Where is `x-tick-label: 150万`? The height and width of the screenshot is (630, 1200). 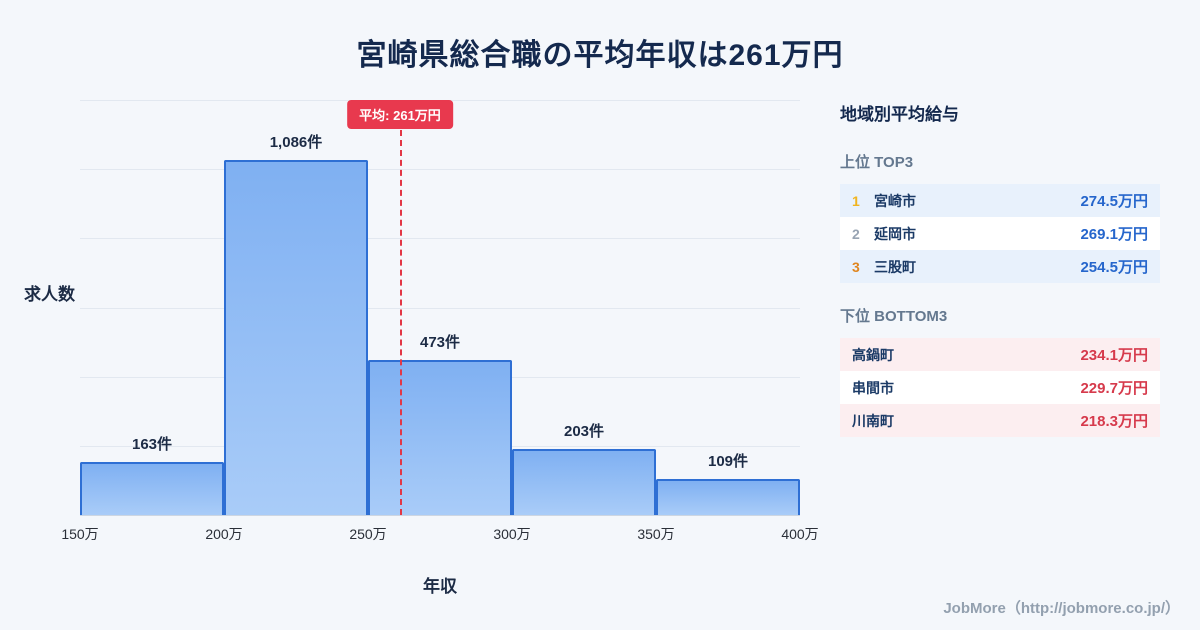
x-tick-label: 150万 is located at coordinates (80, 534).